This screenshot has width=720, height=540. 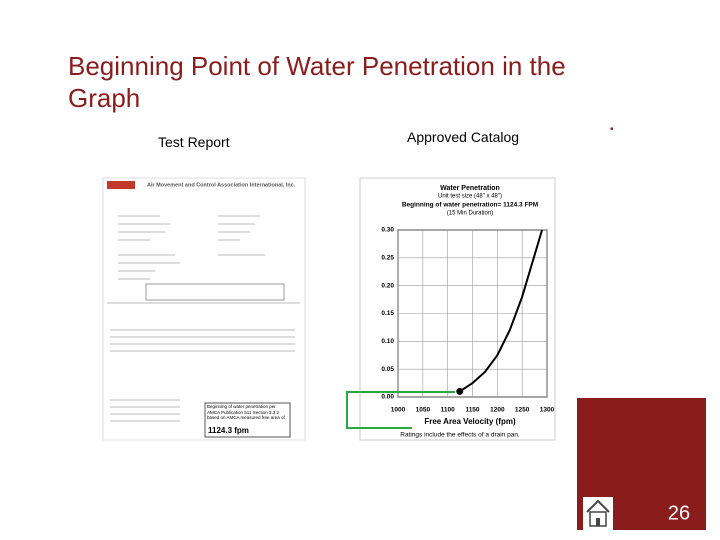 I want to click on x-tick-label: 1300, so click(x=547, y=410).